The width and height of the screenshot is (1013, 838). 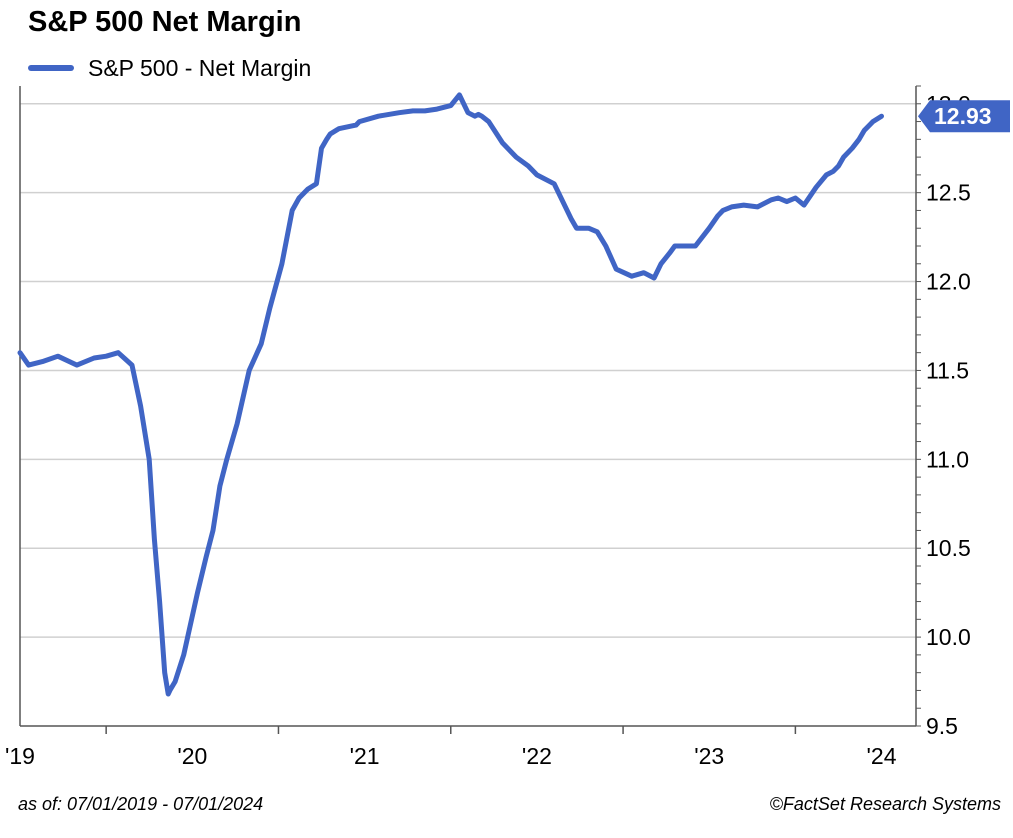 What do you see at coordinates (141, 804) in the screenshot?
I see `date-range-note: as of: 07/01/2019 - 07/01/2024` at bounding box center [141, 804].